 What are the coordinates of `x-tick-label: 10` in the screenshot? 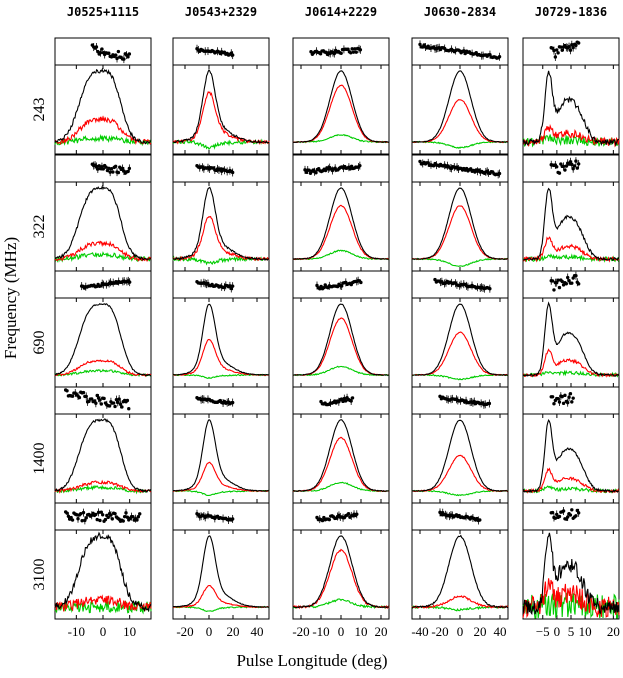 It's located at (361, 631).